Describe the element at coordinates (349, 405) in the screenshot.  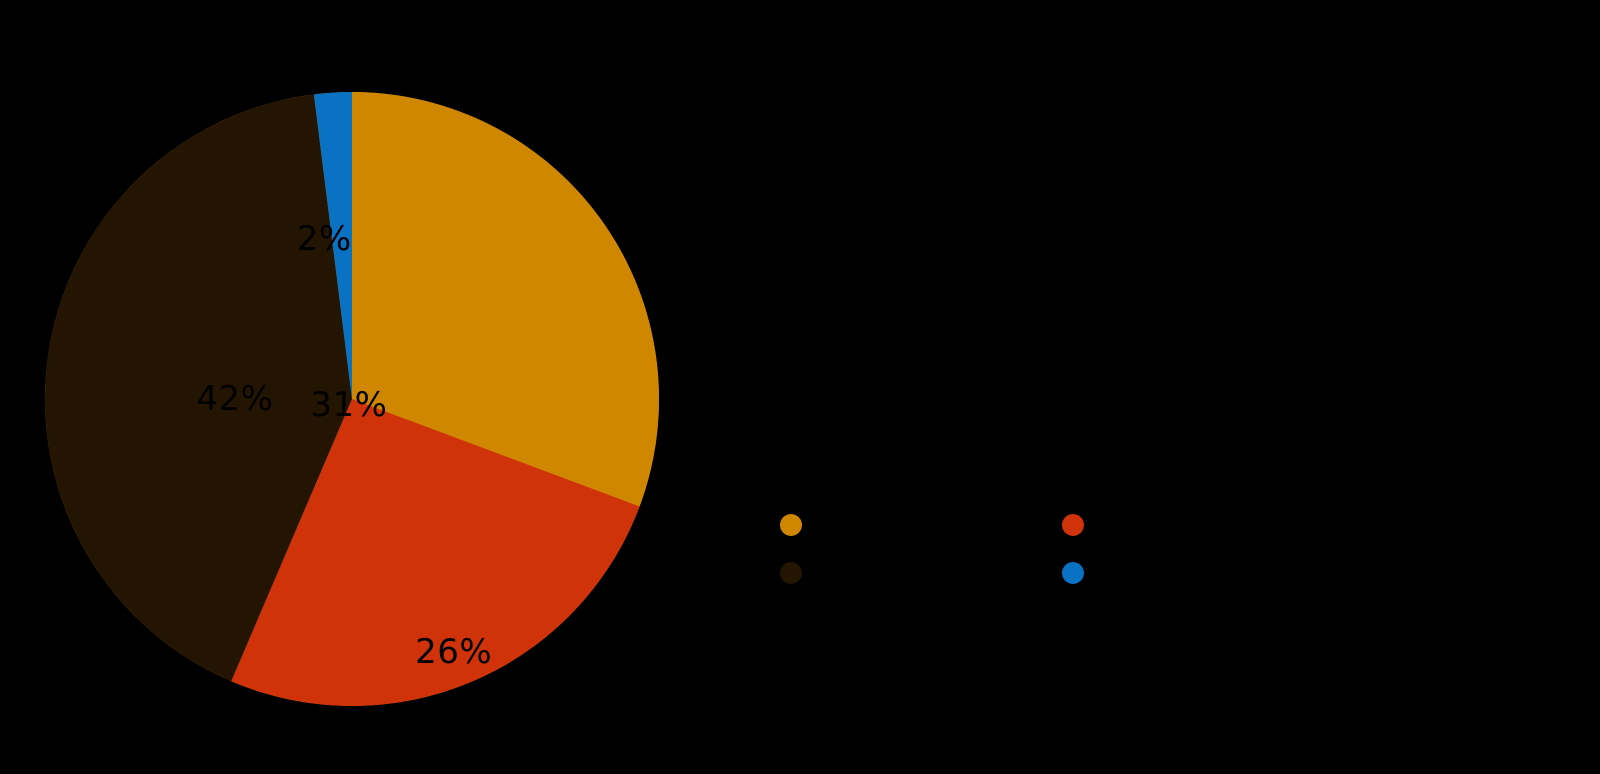
I see `slice-label-31pct: 31%` at that location.